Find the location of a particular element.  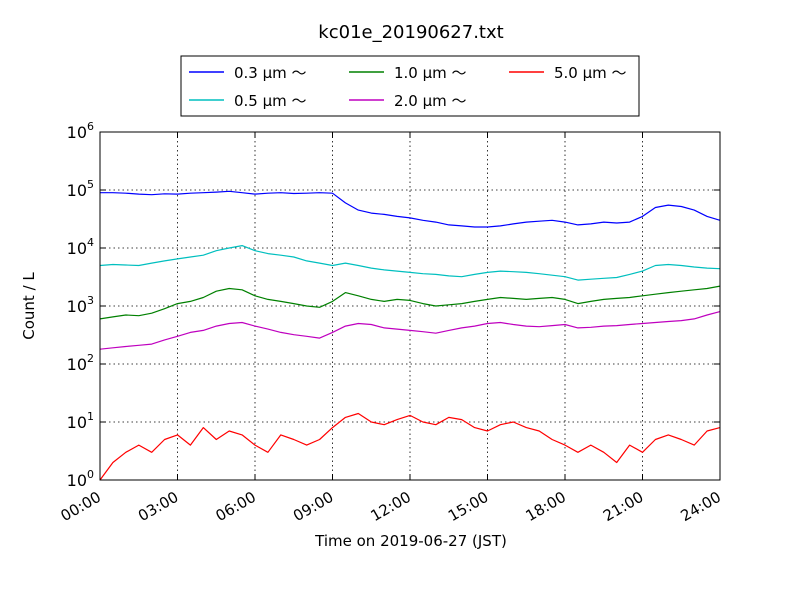

y-tick-label: 10² is located at coordinates (80, 363).